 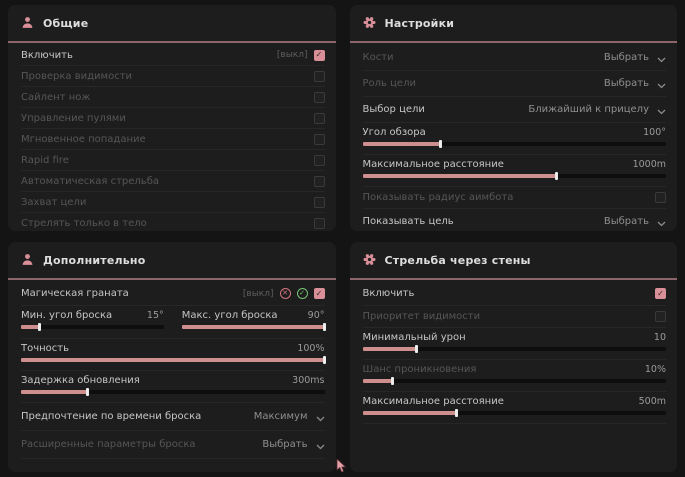 I want to click on slider-label: Мин. угол броска, so click(x=67, y=315).